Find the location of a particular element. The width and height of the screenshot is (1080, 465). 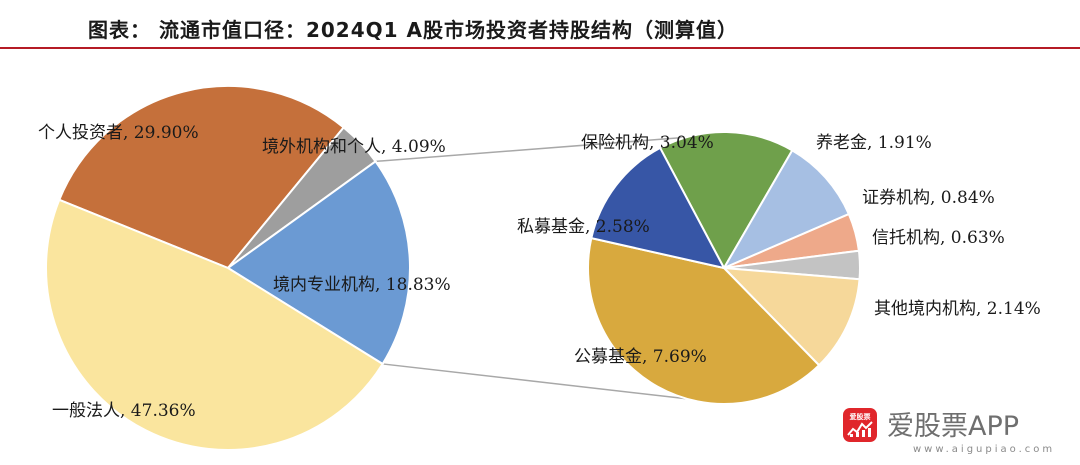

watermark-brand: 爱股票APP is located at coordinates (953, 426).